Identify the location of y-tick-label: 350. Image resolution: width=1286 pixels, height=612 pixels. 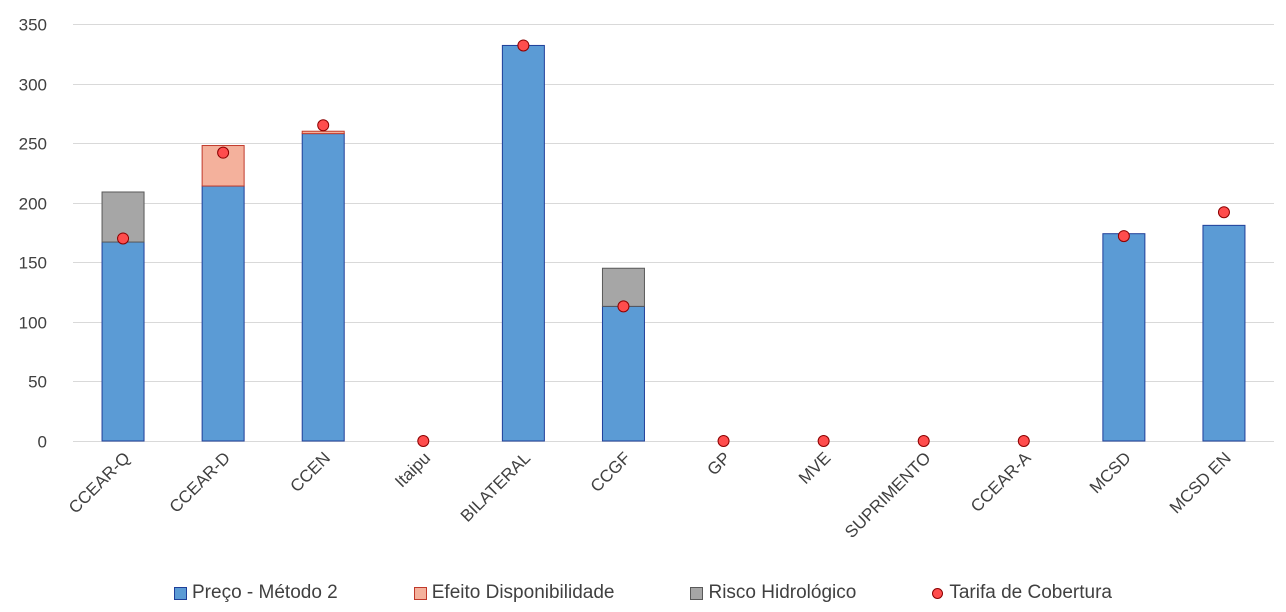
(33, 25).